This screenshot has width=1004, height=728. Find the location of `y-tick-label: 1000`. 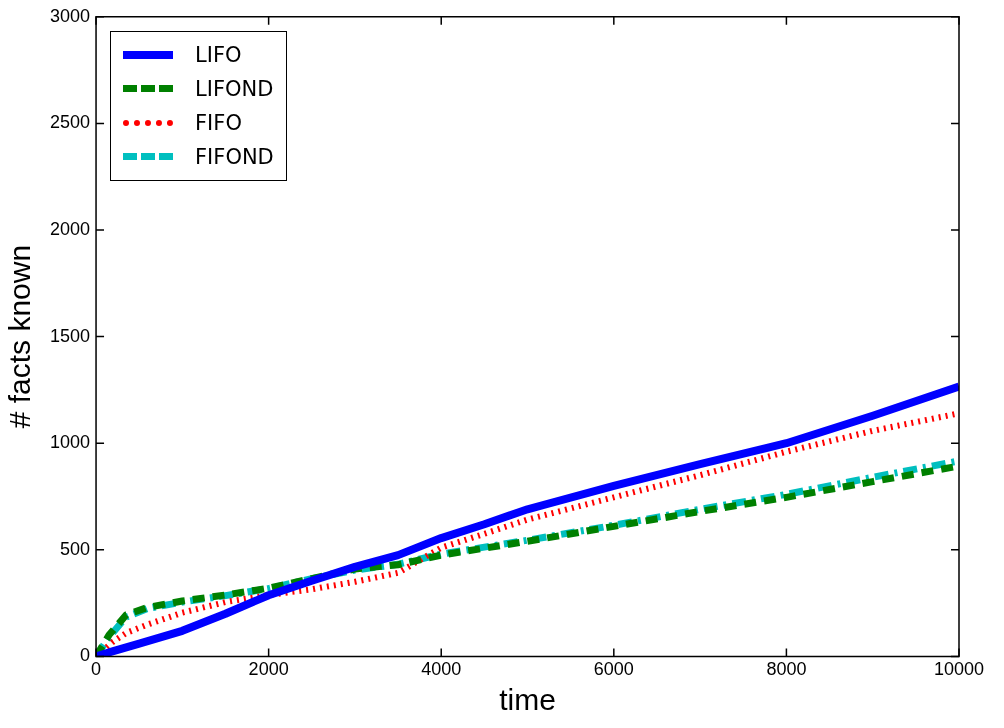

y-tick-label: 1000 is located at coordinates (70, 442).